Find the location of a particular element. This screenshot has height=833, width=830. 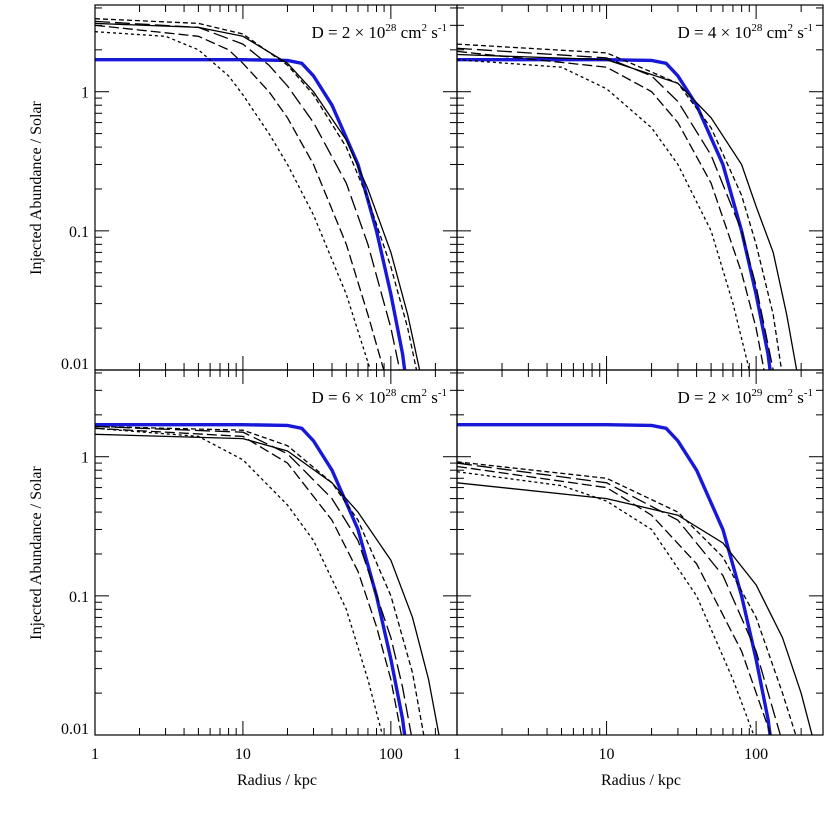

panel-label: D = 4 × 1028 cm2 s-1 is located at coordinates (745, 32).